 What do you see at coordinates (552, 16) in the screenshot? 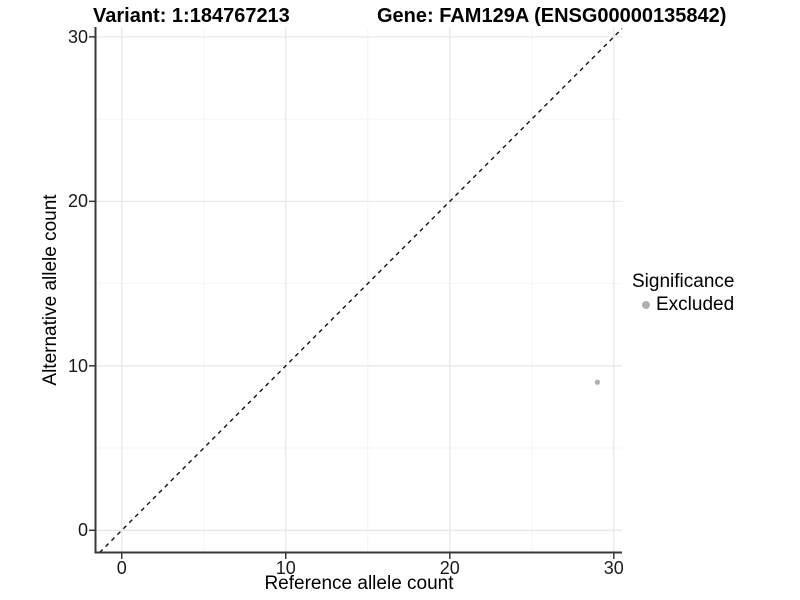
I see `plot-title-gene: Gene: FAM129A (ENSG00000135842)` at bounding box center [552, 16].